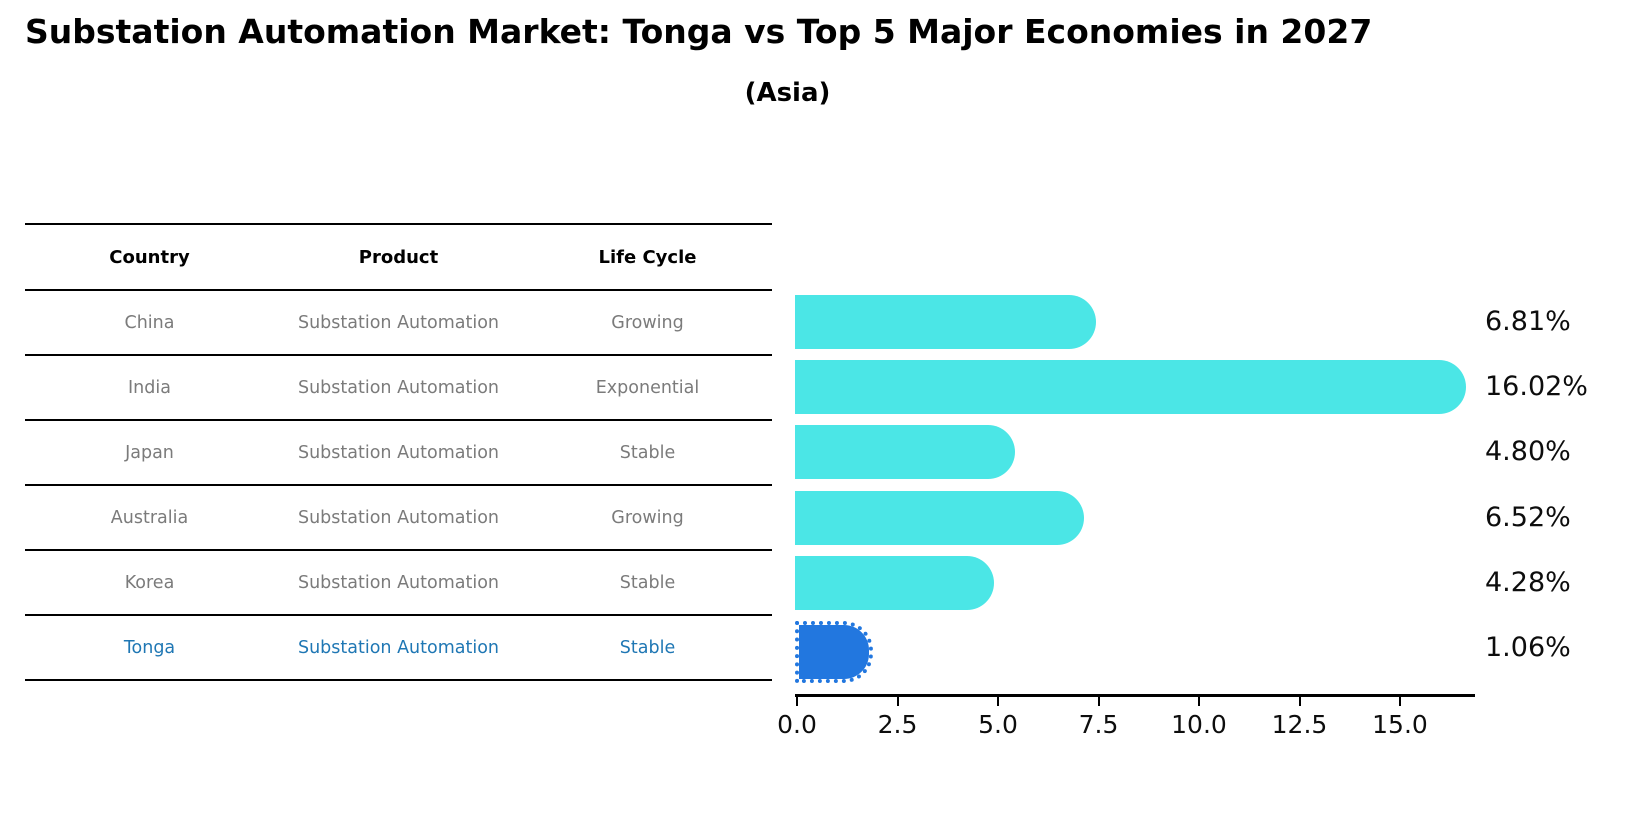 This screenshot has width=1625, height=823. I want to click on table-header-row: Country Product Life Cycle, so click(398, 258).